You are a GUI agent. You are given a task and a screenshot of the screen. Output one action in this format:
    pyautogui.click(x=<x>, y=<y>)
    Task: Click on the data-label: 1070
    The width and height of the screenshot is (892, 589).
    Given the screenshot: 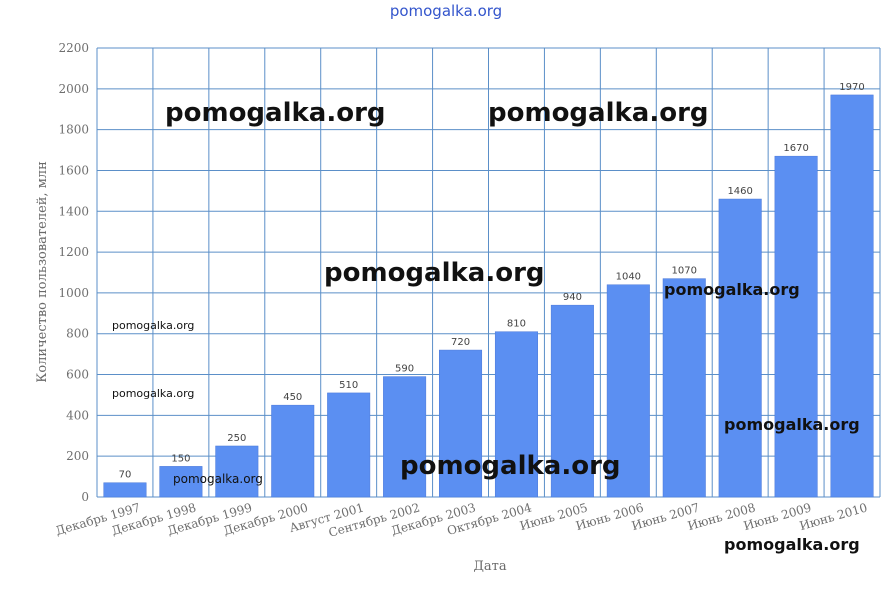 What is the action you would take?
    pyautogui.click(x=684, y=271)
    